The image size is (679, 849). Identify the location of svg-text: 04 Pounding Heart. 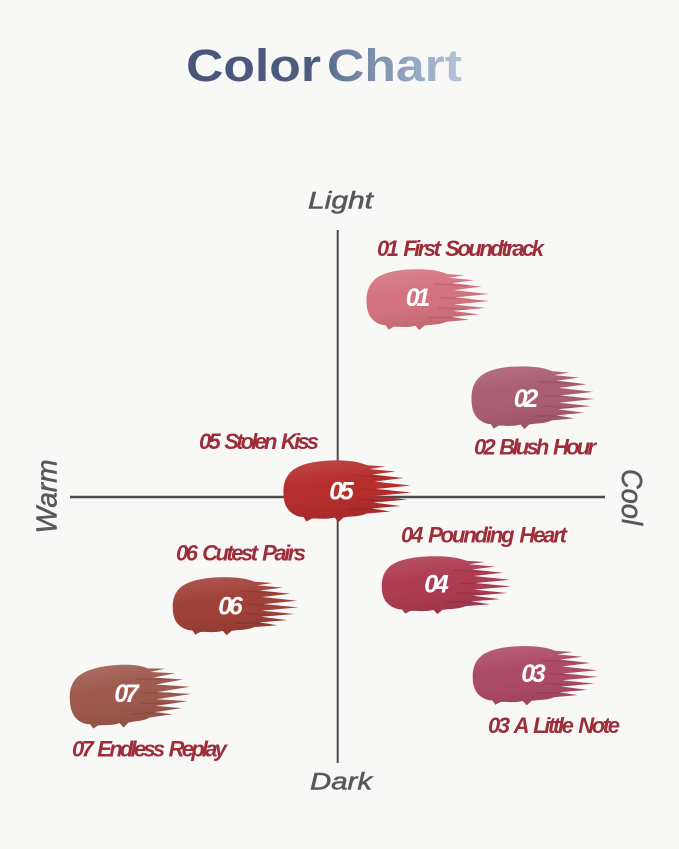
(485, 535).